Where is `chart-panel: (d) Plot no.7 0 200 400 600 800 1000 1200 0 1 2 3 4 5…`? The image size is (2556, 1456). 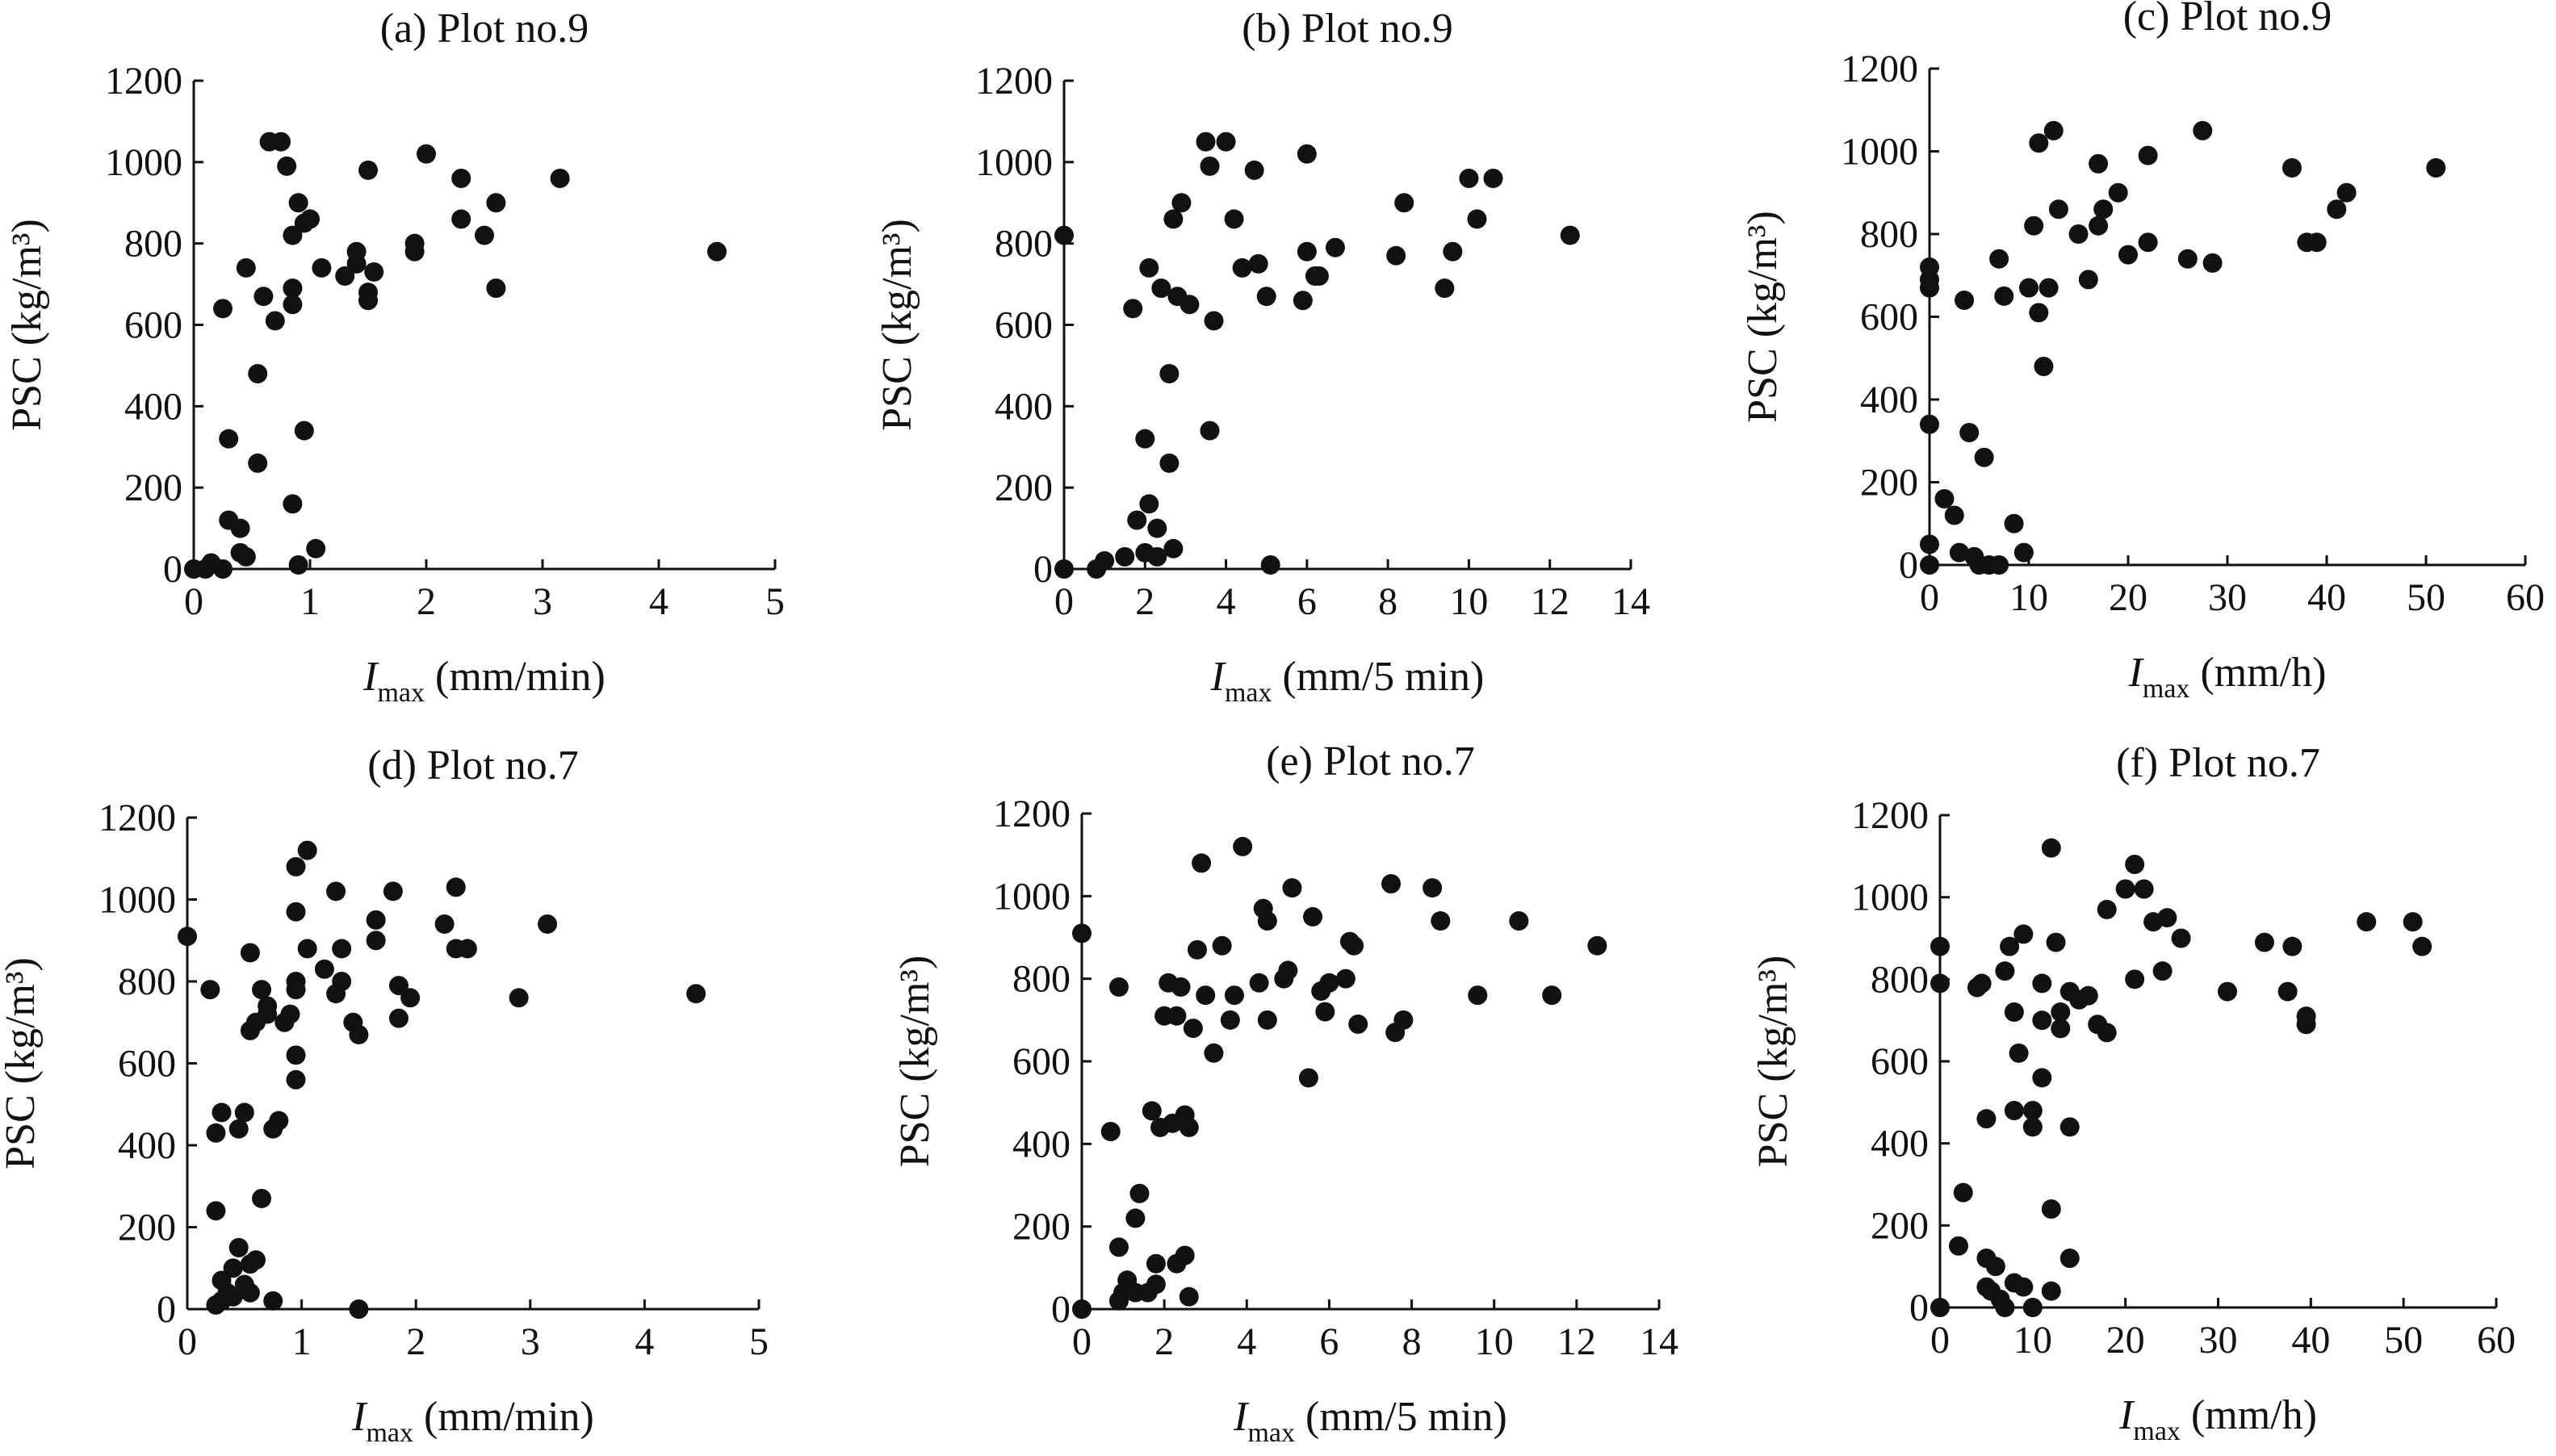 chart-panel: (d) Plot no.7 0 200 400 600 800 1000 1200 0 1 2 3 4 5… is located at coordinates (384, 1096).